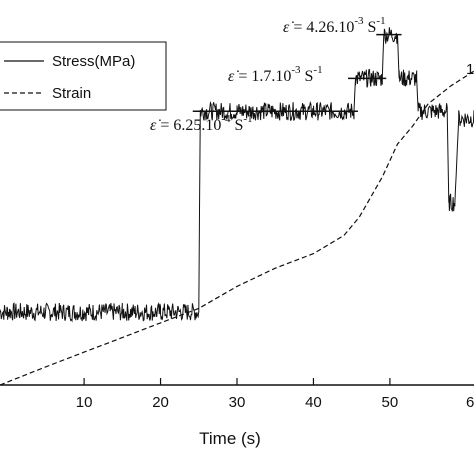  What do you see at coordinates (71, 93) in the screenshot?
I see `legend-label-strain: Strain` at bounding box center [71, 93].